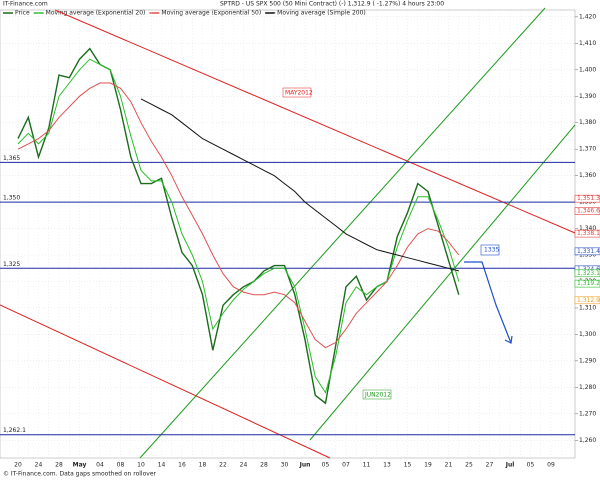 The width and height of the screenshot is (600, 480). I want to click on level-label: 1,325, so click(11, 264).